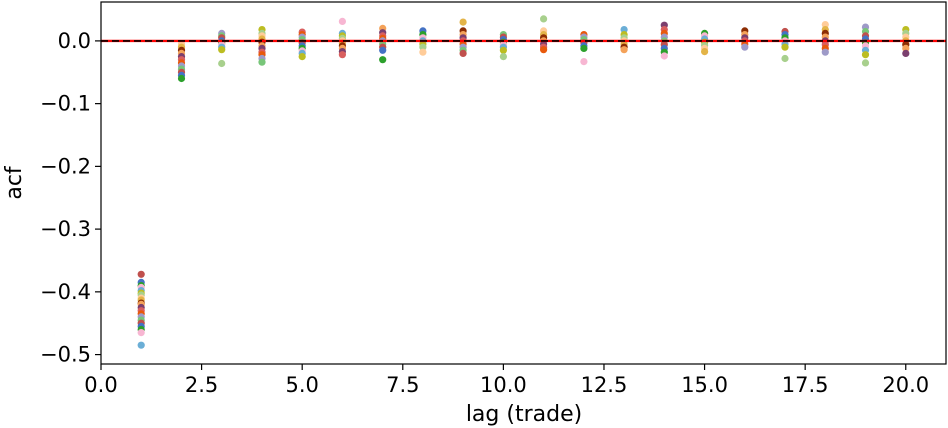 The image size is (948, 428). What do you see at coordinates (74, 41) in the screenshot?
I see `y-tick-label: 0.0` at bounding box center [74, 41].